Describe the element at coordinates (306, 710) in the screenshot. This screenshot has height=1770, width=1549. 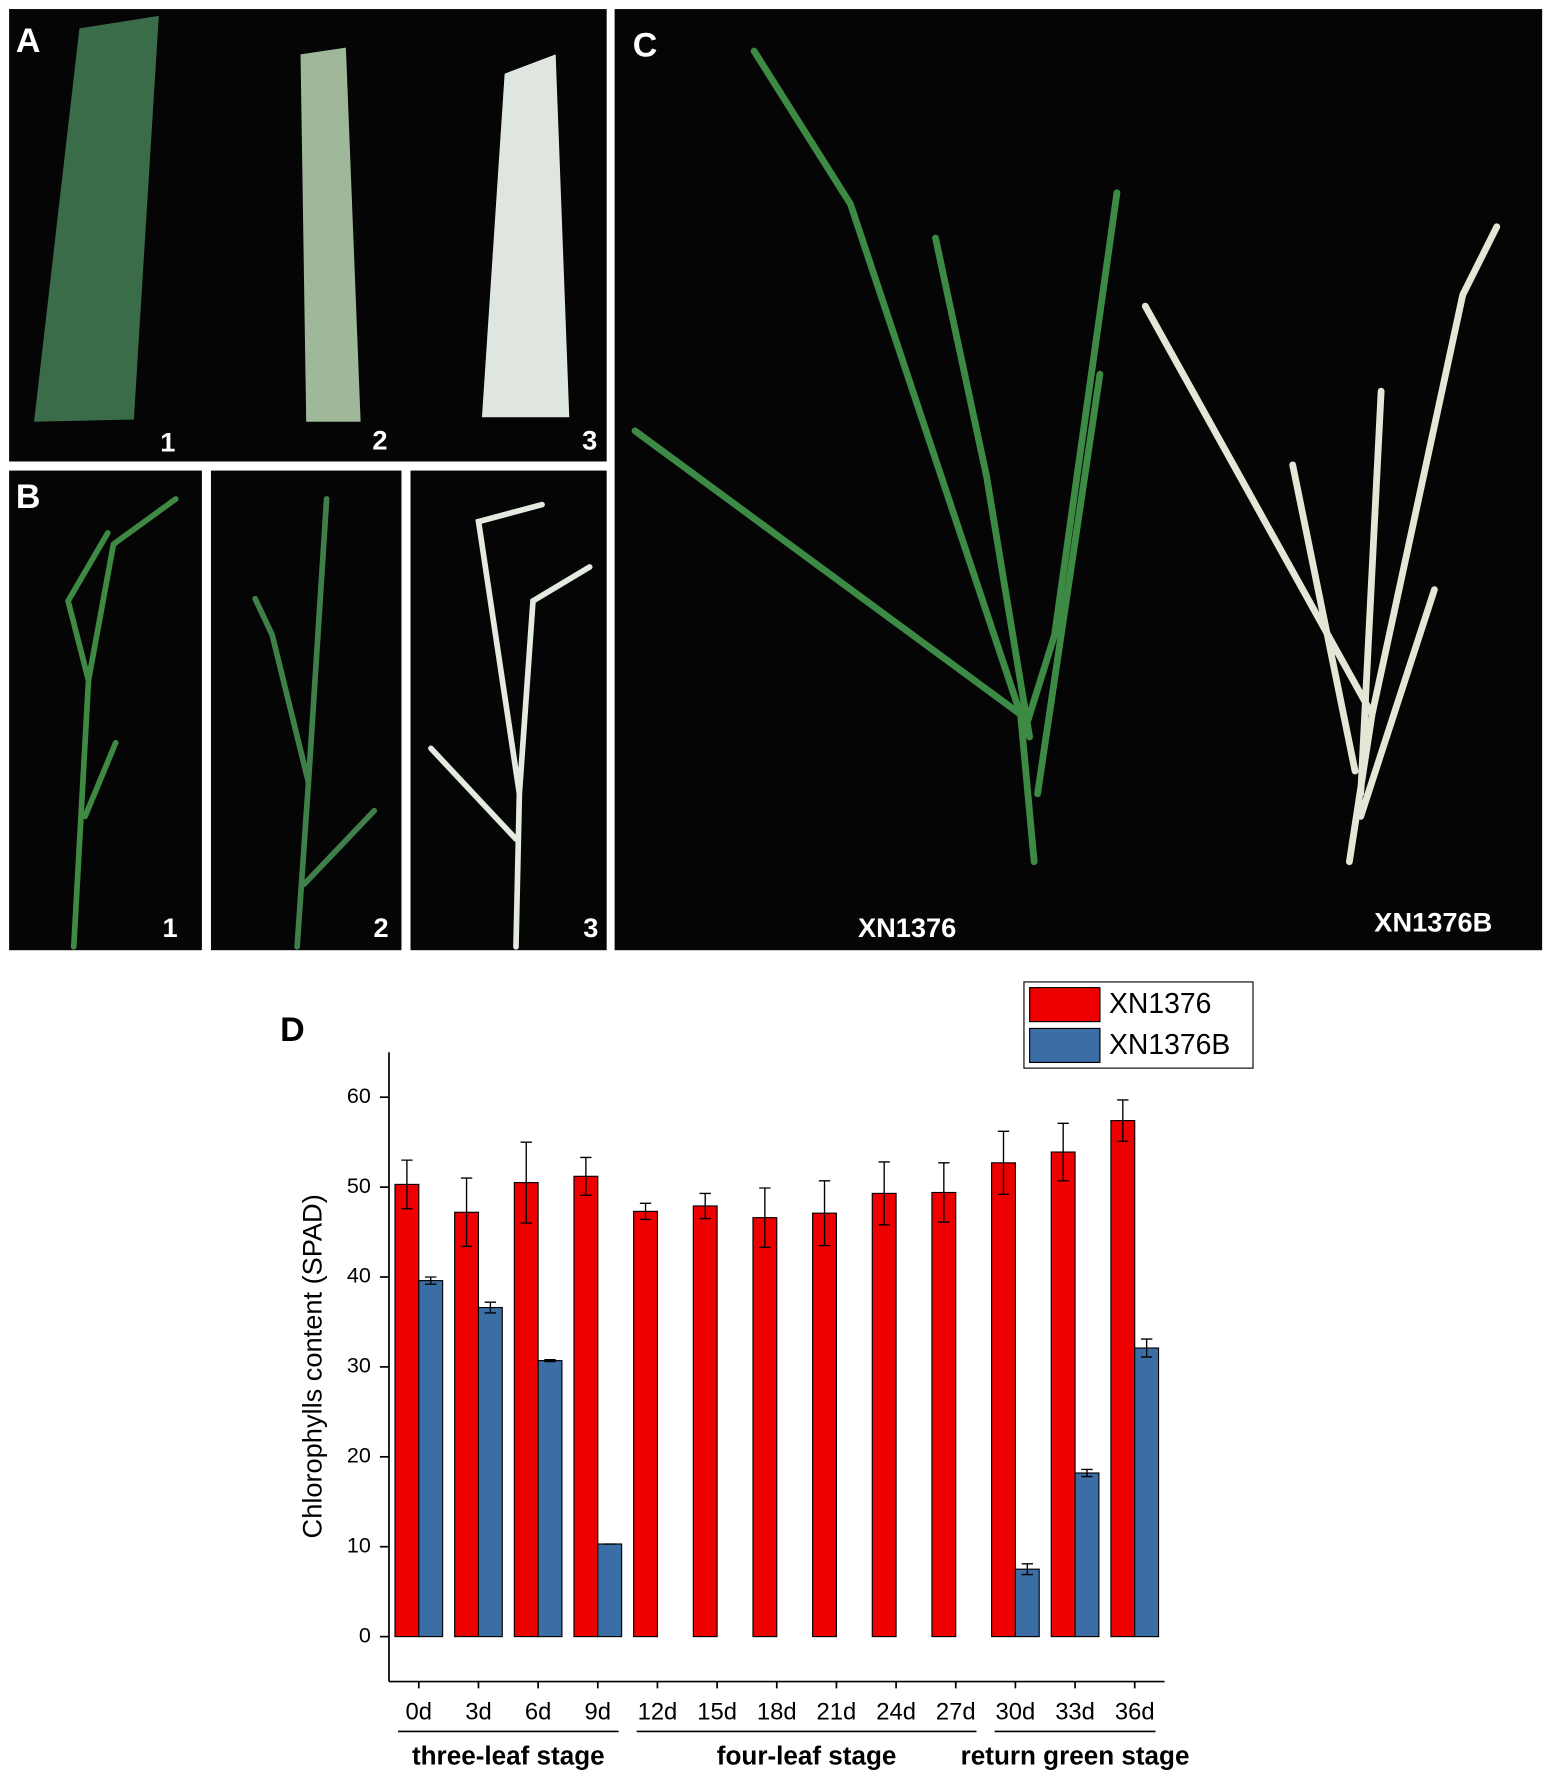
I see `photo-b2` at that location.